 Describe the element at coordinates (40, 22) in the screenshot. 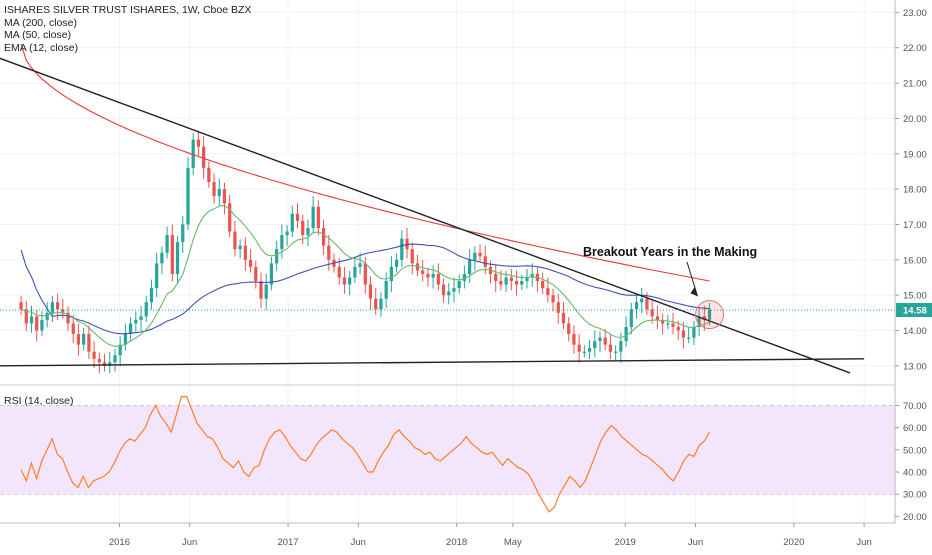

I see `legend-ma200: MA (200, close)` at that location.